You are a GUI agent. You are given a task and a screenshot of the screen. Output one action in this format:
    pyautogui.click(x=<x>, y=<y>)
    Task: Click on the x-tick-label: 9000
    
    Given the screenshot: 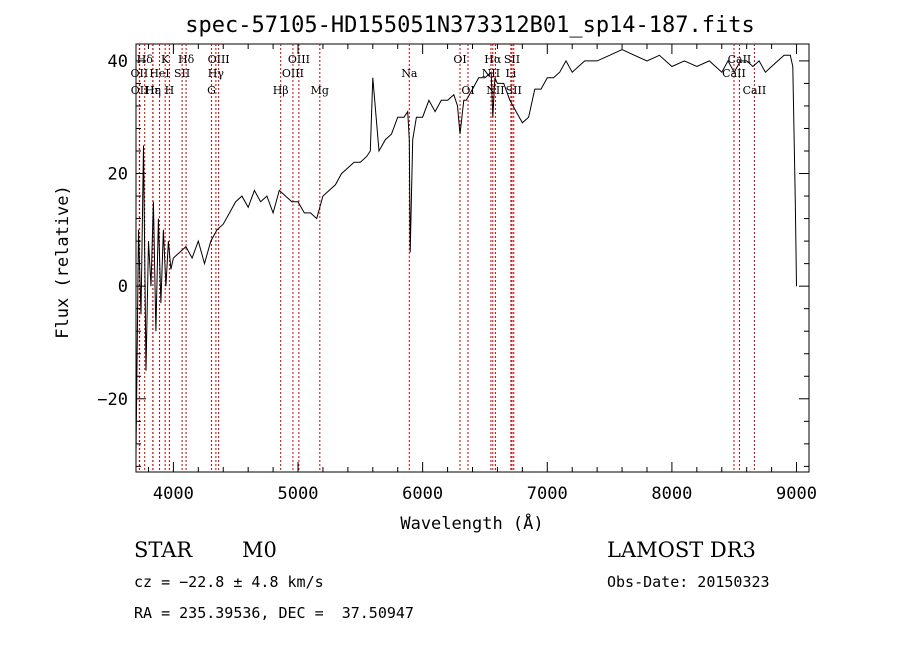 What is the action you would take?
    pyautogui.click(x=796, y=494)
    